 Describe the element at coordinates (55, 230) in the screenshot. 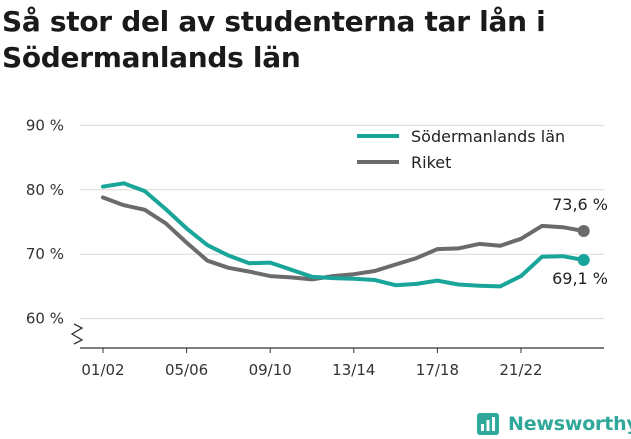

I see `y-axis-ticks: 60 % 70 % 80 % 90 %` at that location.